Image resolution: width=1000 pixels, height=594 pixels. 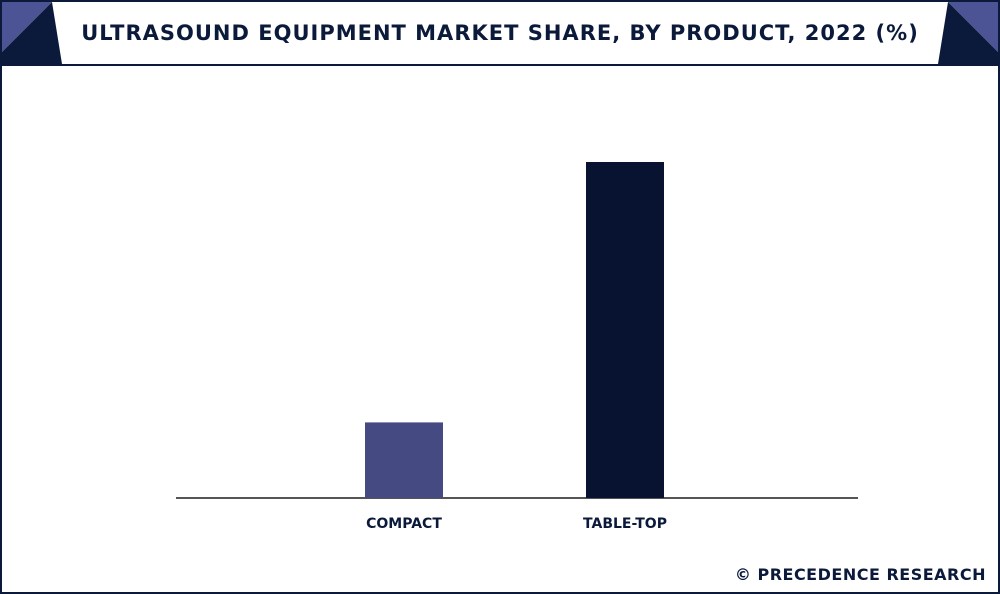 What do you see at coordinates (404, 460) in the screenshot?
I see `bar-compact` at bounding box center [404, 460].